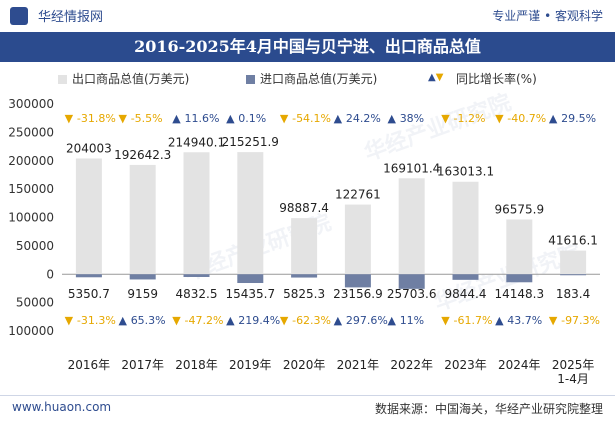  What do you see at coordinates (62, 79) in the screenshot?
I see `legend-export-swatch` at bounding box center [62, 79].